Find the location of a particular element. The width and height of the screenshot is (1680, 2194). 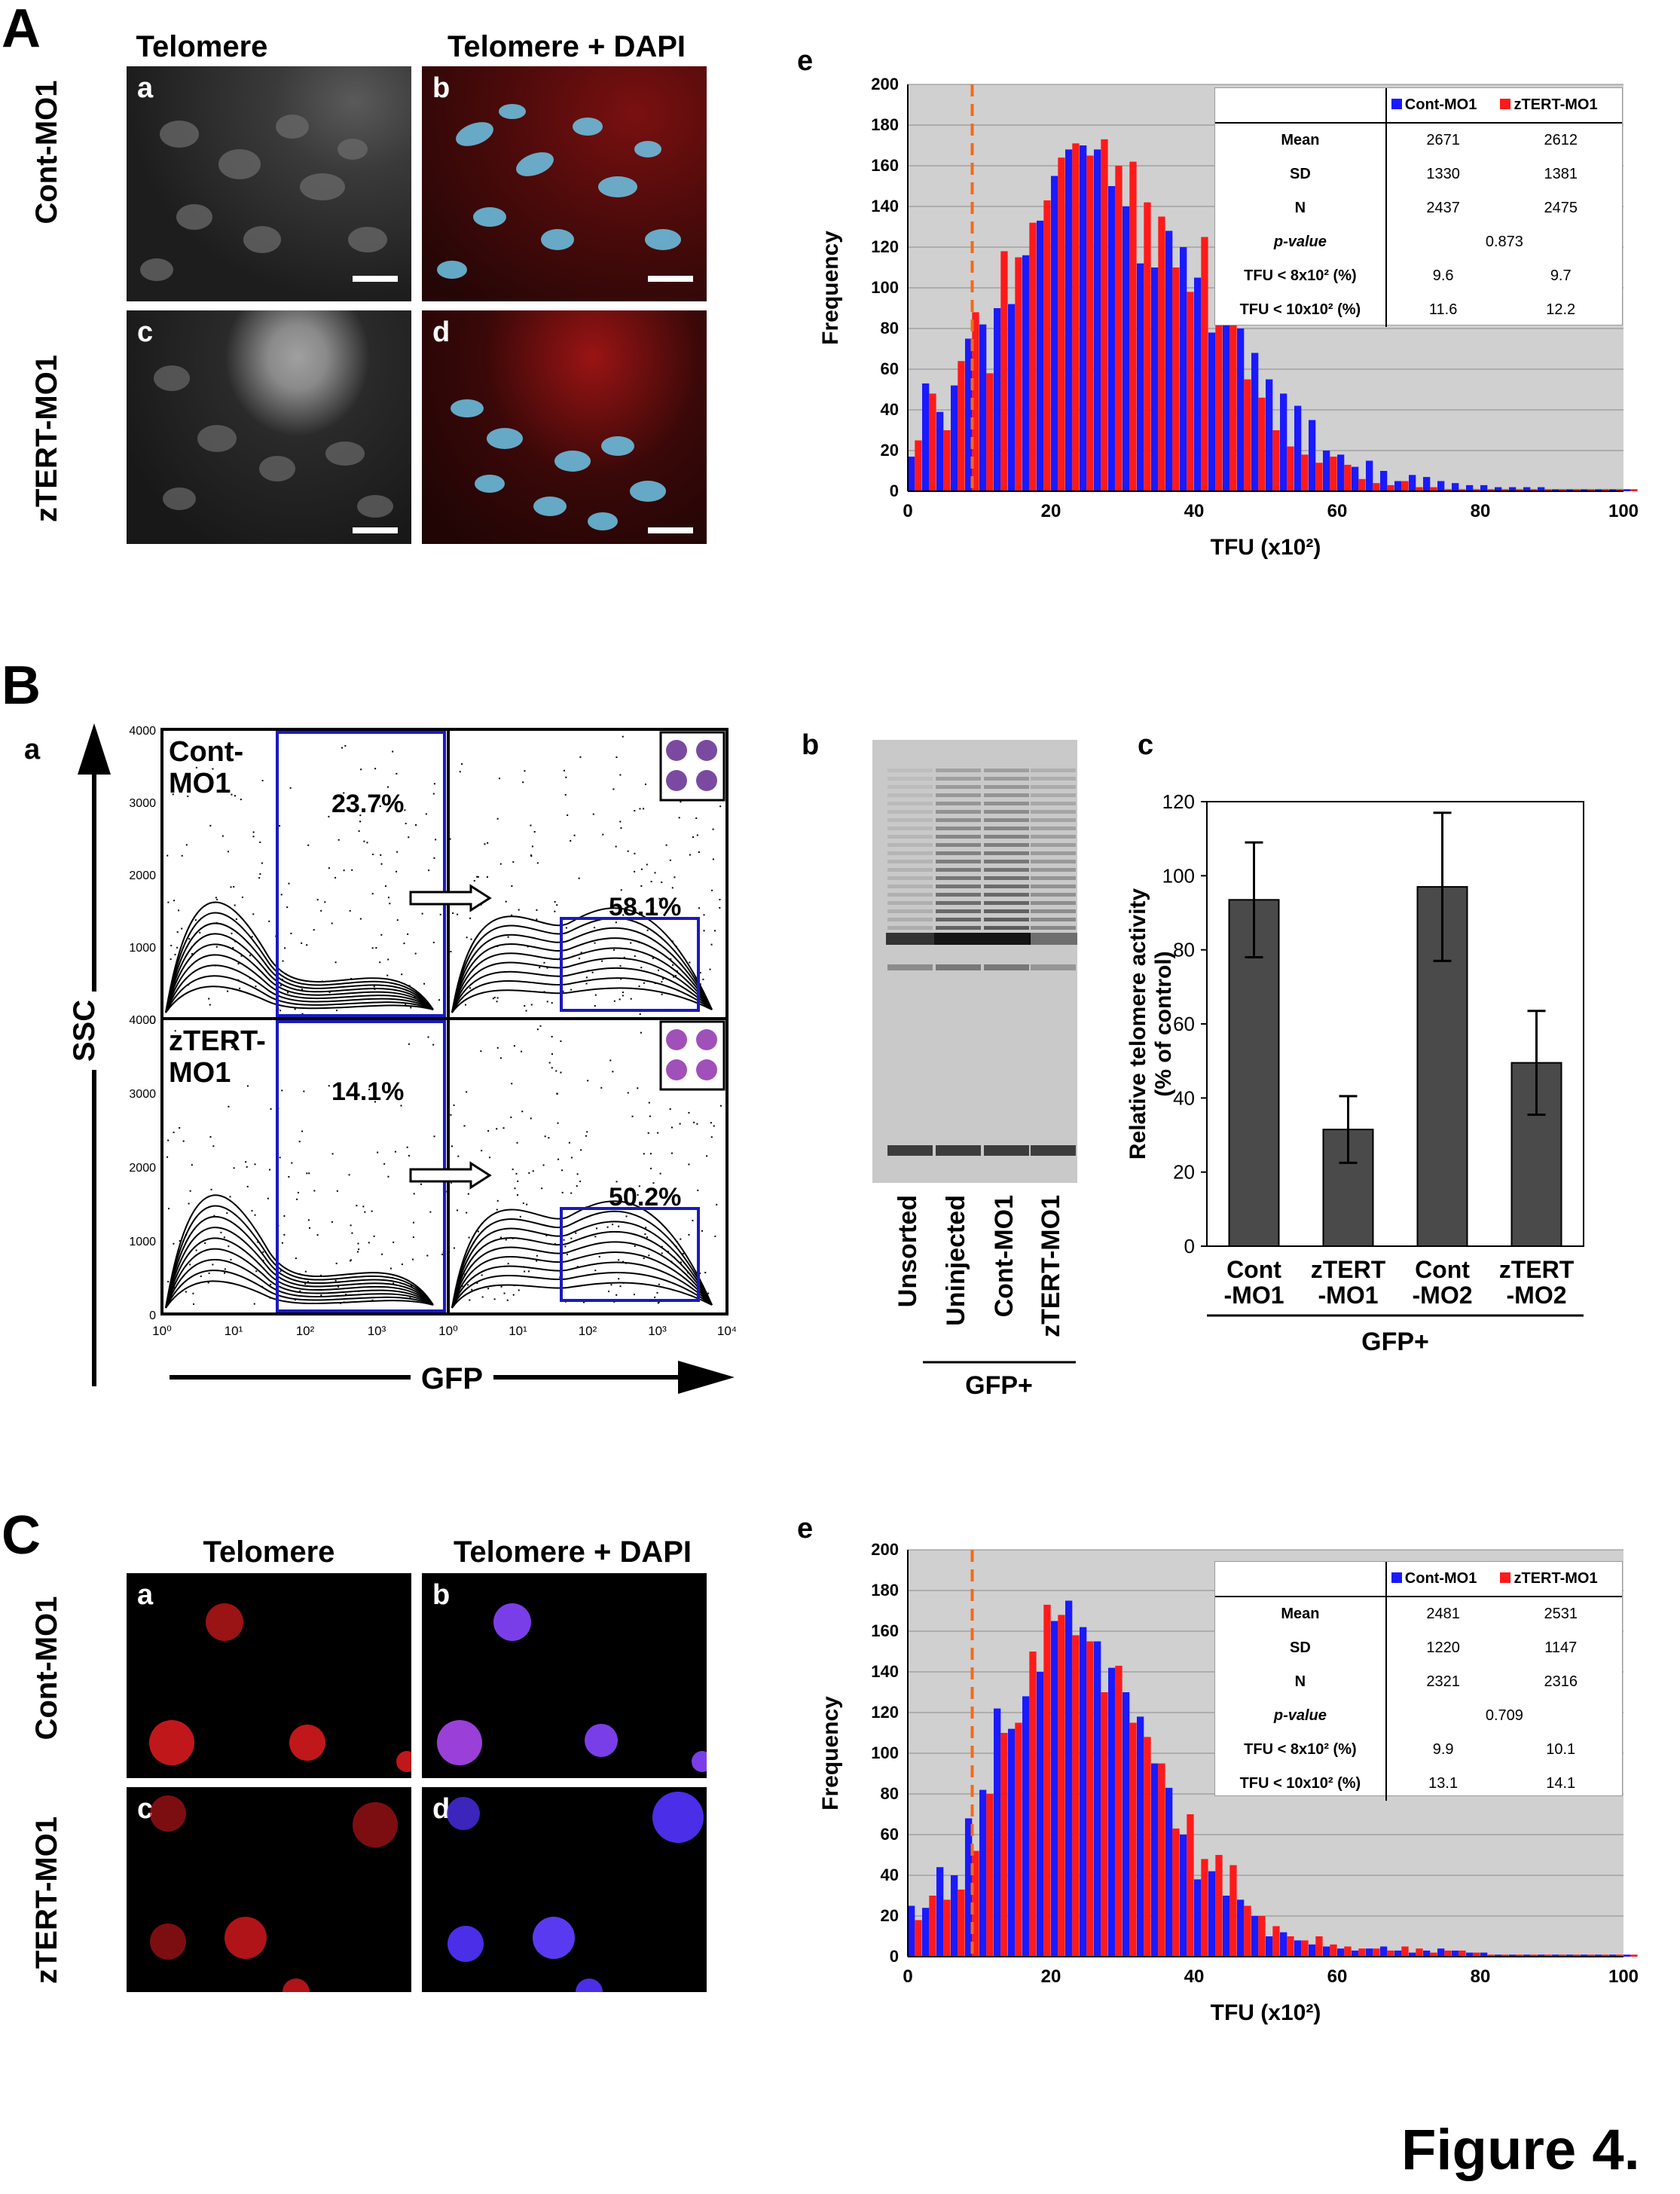

x-tick-label: 10² is located at coordinates (305, 1331).